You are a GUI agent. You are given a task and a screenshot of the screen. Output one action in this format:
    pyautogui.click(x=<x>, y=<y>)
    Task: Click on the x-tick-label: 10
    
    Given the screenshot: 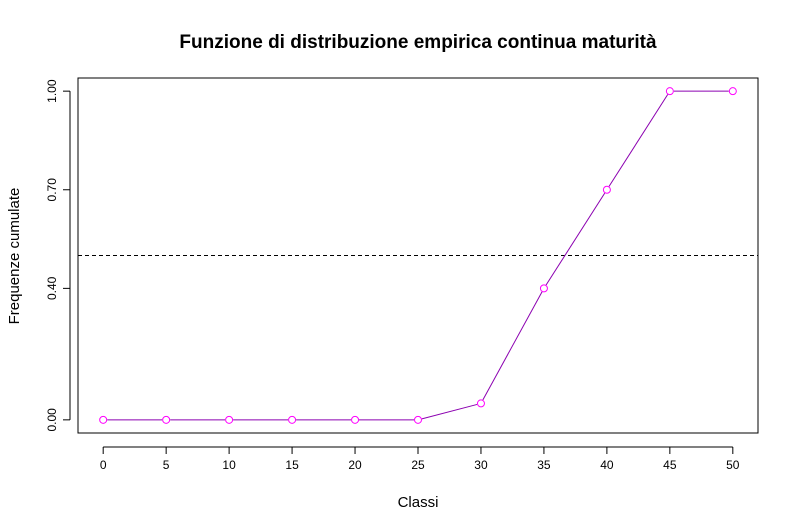 What is the action you would take?
    pyautogui.click(x=229, y=465)
    